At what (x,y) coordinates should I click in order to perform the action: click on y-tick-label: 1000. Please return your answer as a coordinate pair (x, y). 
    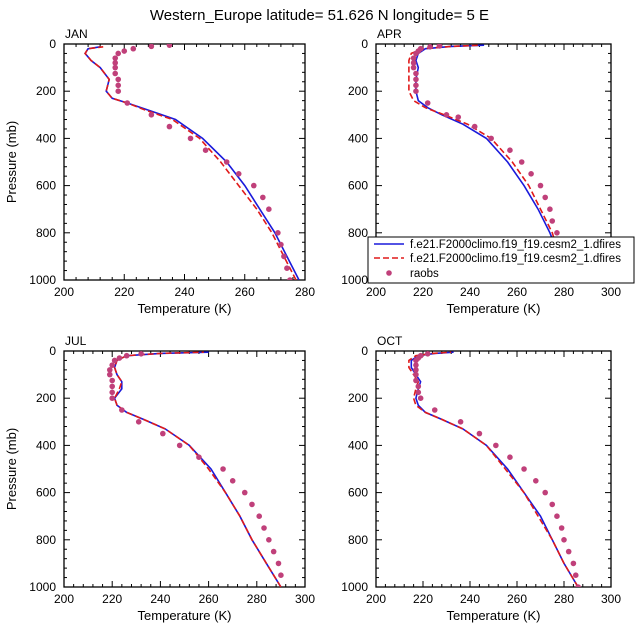
    Looking at the image, I should click on (354, 280).